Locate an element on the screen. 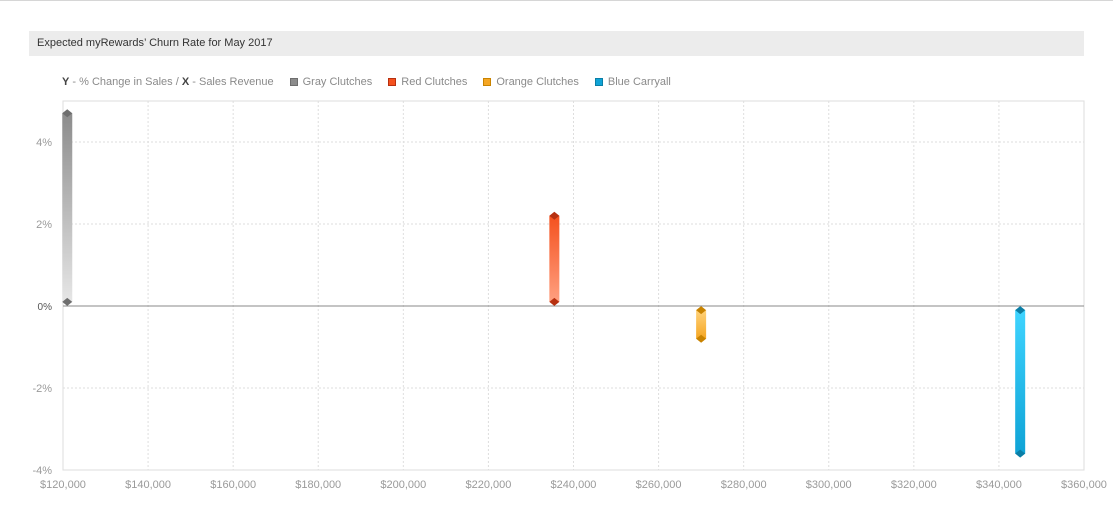 The height and width of the screenshot is (521, 1113). x-tick-label: $180,000 is located at coordinates (318, 485).